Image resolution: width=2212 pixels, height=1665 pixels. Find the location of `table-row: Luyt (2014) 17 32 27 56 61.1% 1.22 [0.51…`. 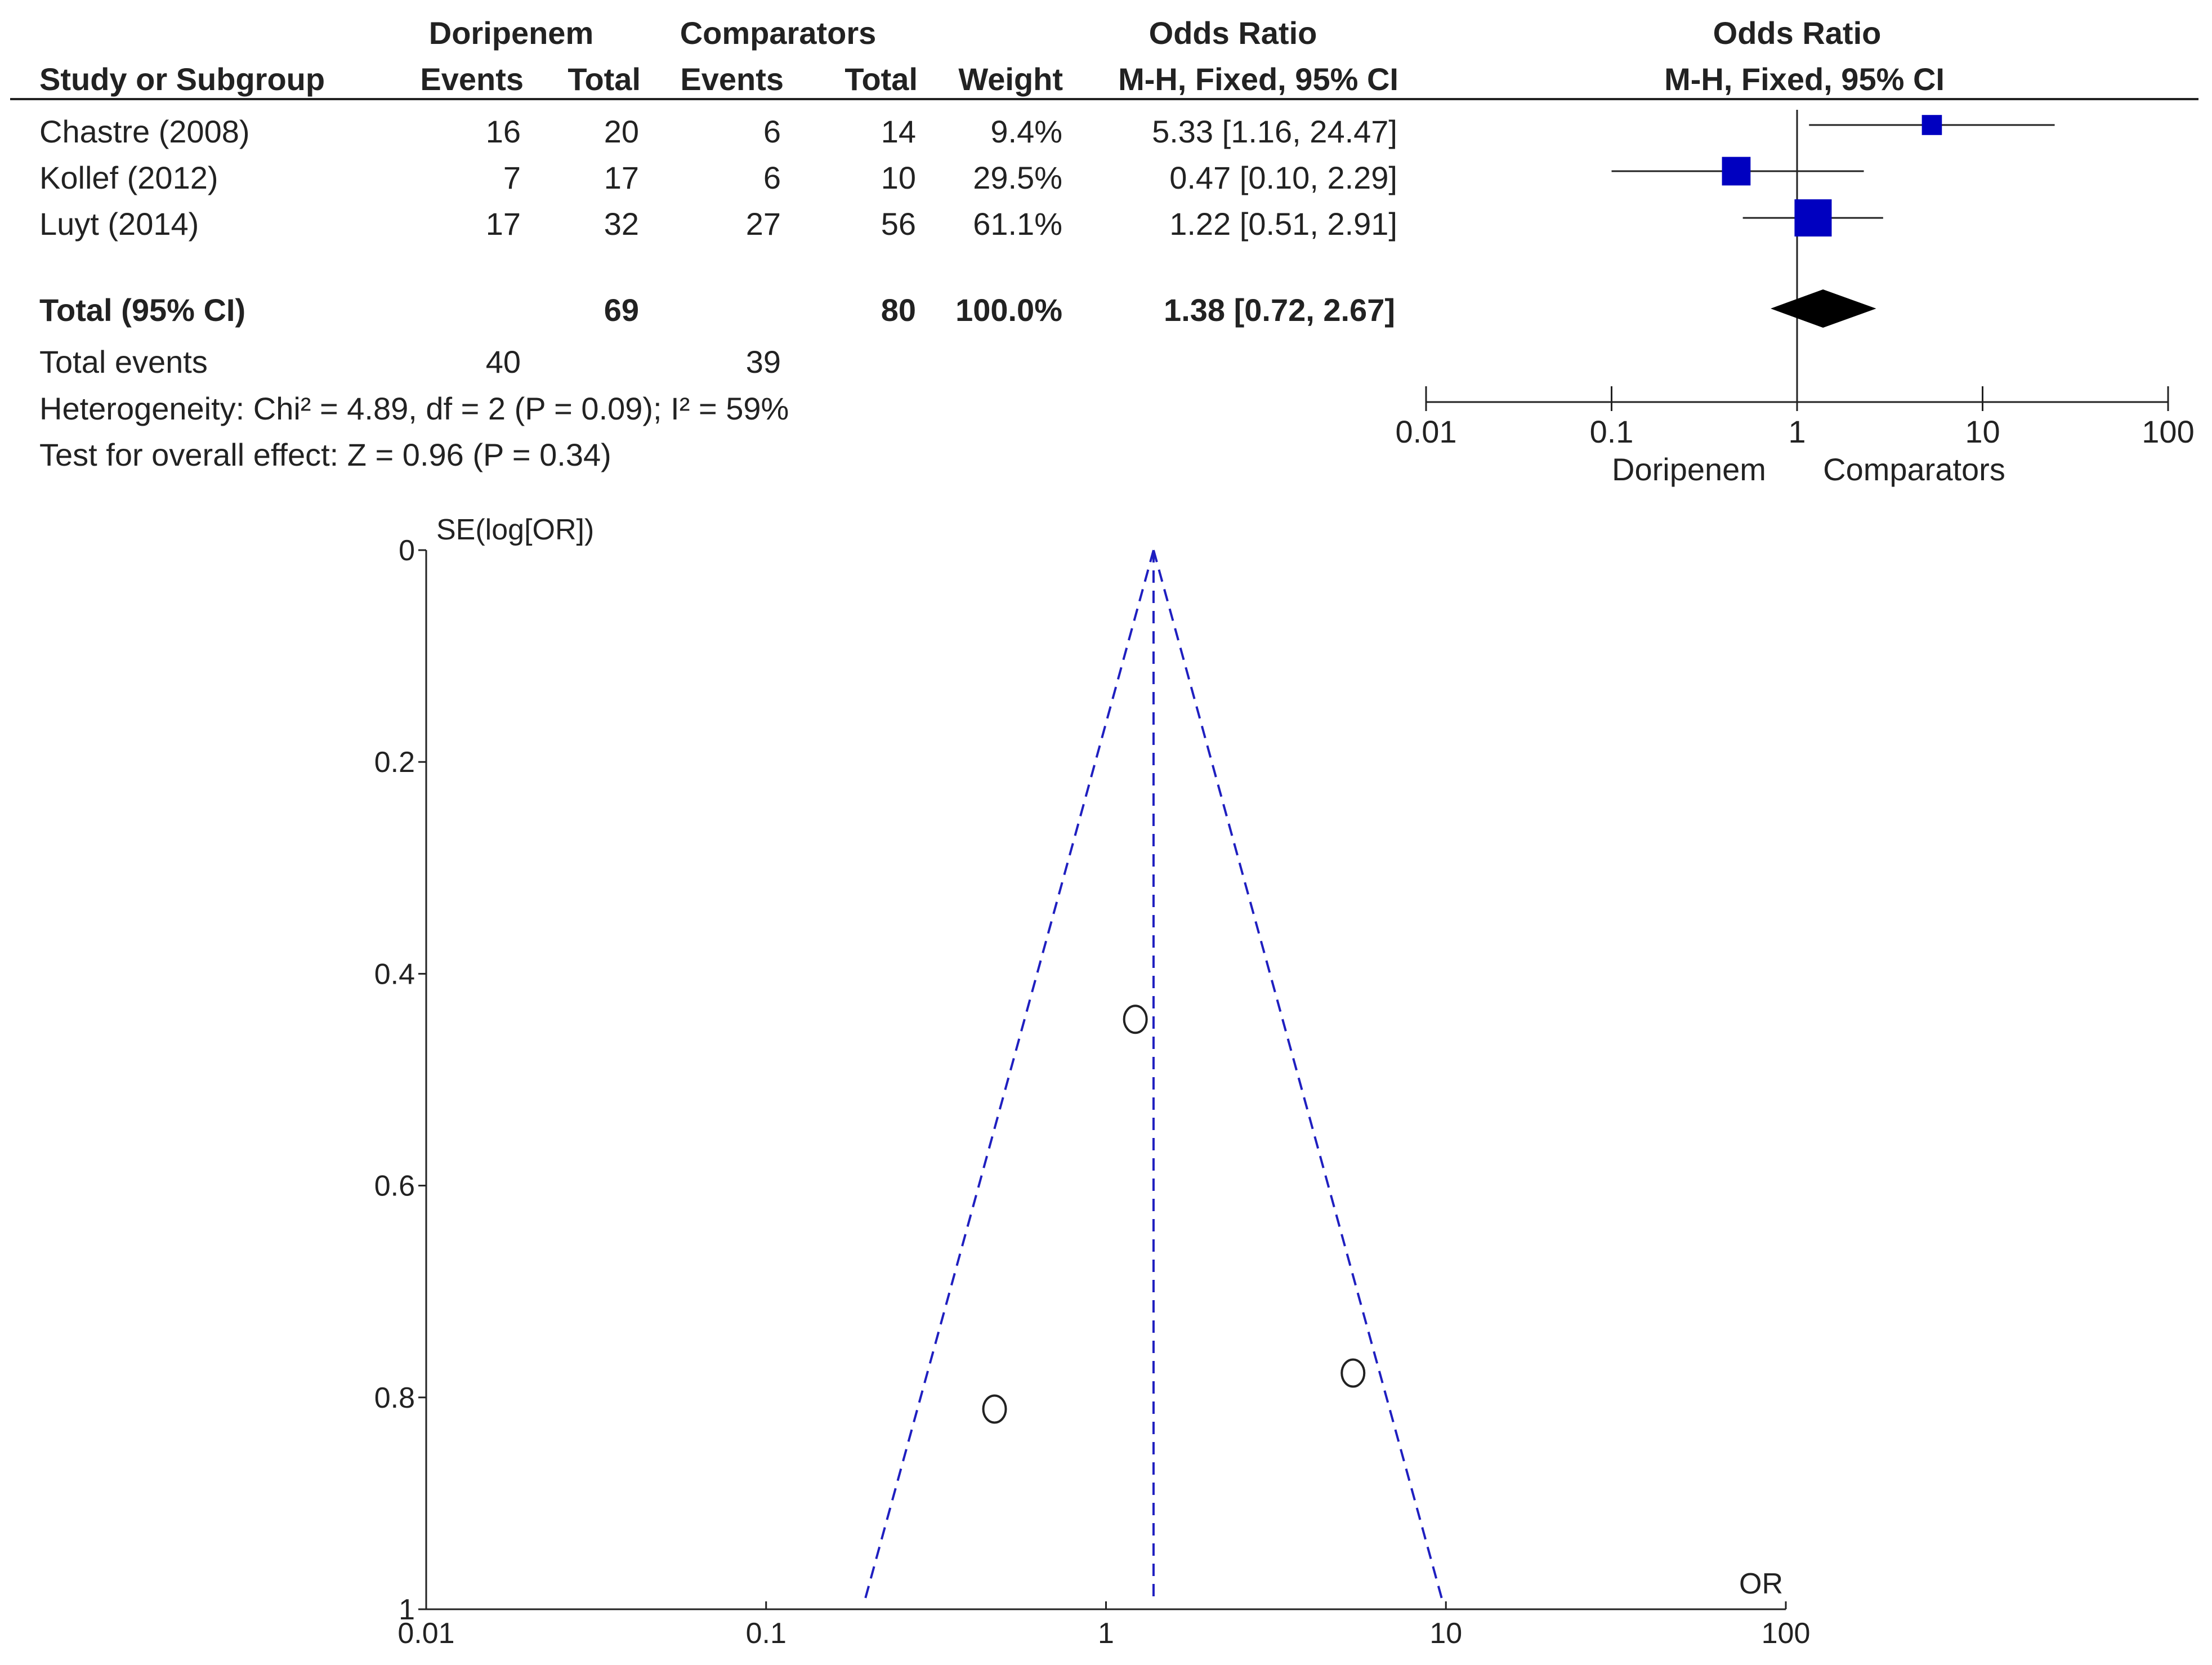

table-row: Luyt (2014) 17 32 27 56 61.1% 1.22 [0.51… is located at coordinates (718, 224).